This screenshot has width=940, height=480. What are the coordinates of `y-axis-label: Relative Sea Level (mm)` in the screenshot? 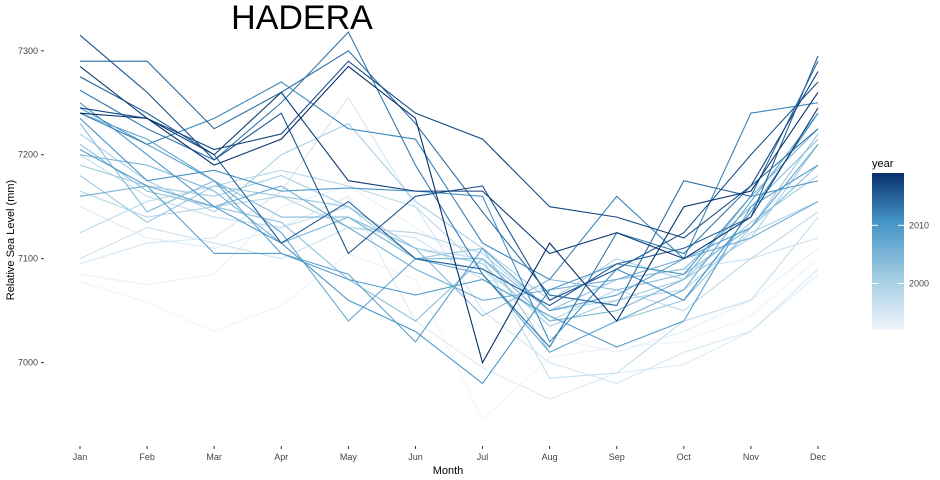 It's located at (11, 240).